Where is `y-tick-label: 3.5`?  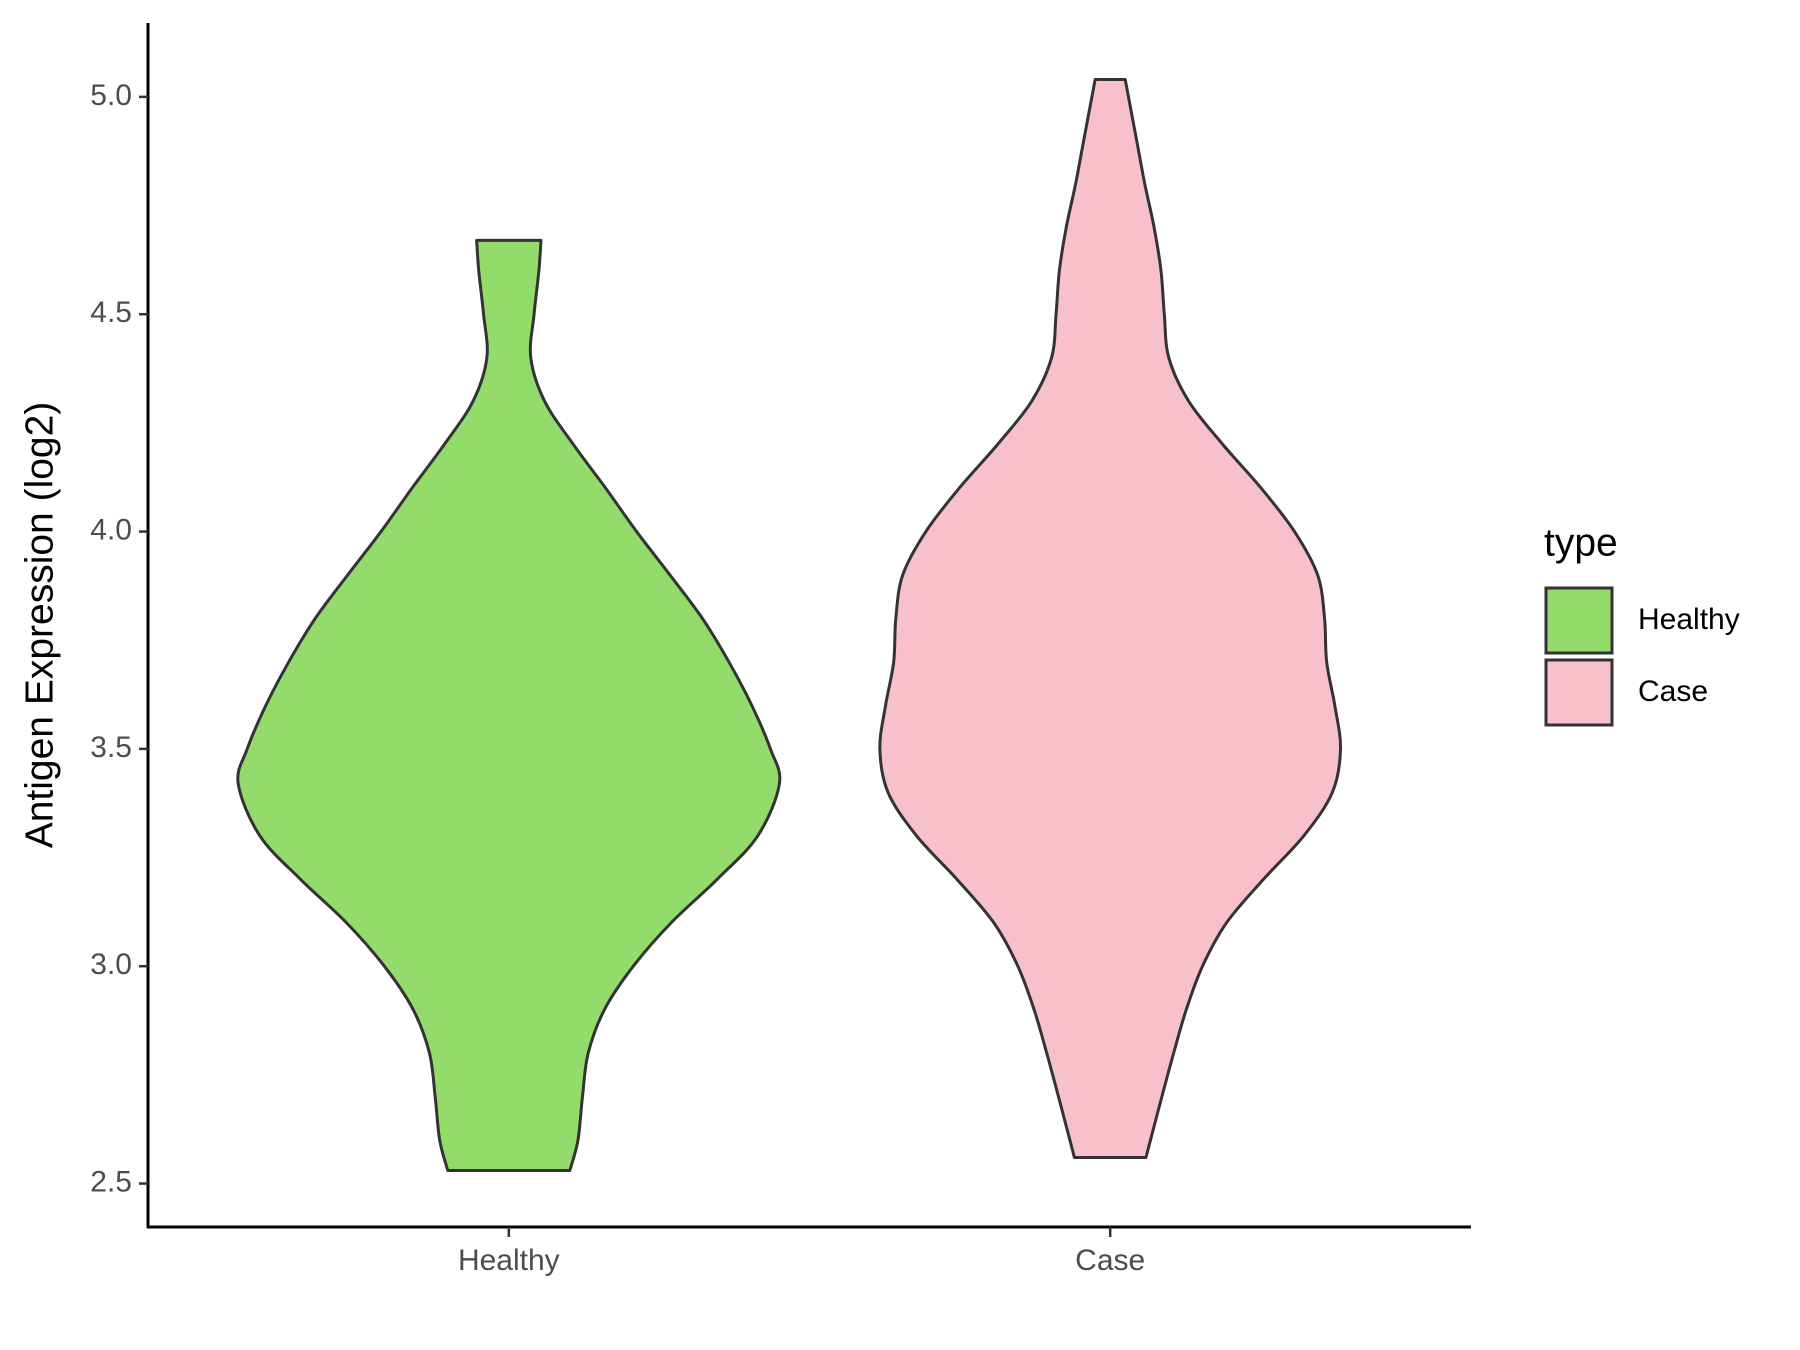
y-tick-label: 3.5 is located at coordinates (111, 747).